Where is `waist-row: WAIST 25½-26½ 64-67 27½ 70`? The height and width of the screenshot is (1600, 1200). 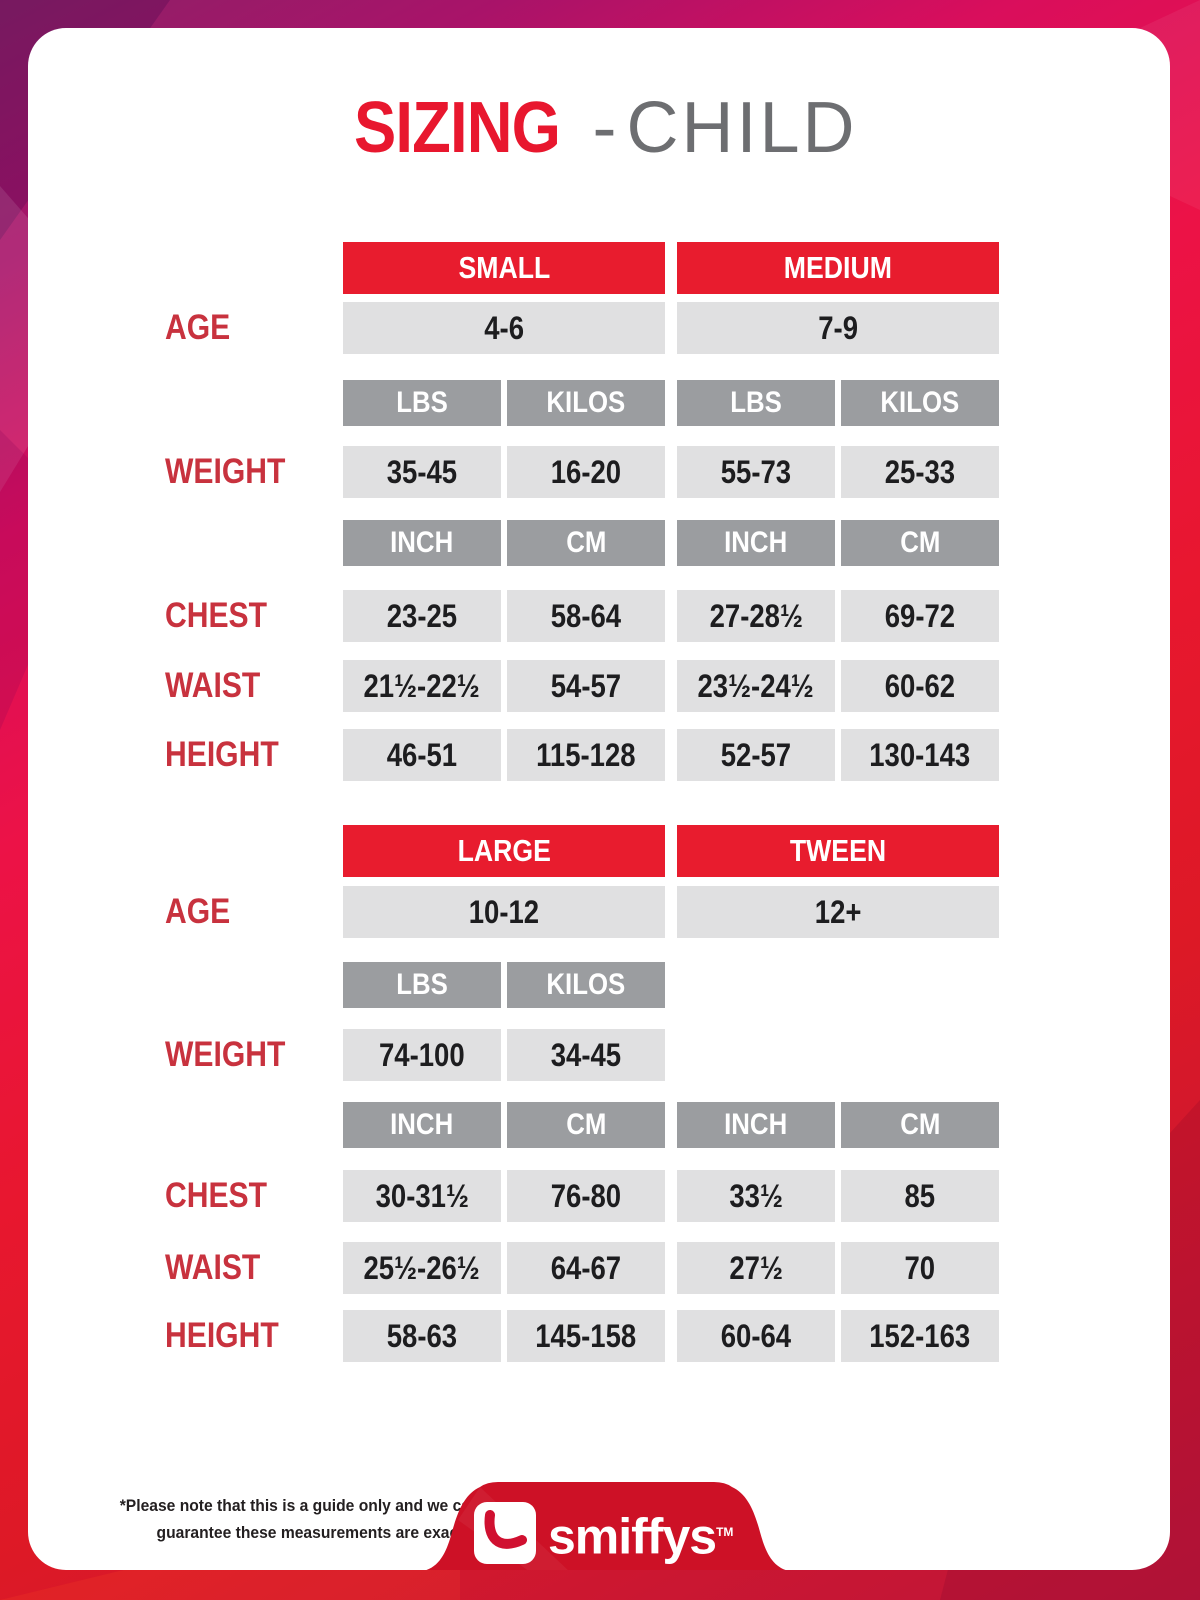
waist-row: WAIST 25½-26½ 64-67 27½ 70 is located at coordinates (667, 1268).